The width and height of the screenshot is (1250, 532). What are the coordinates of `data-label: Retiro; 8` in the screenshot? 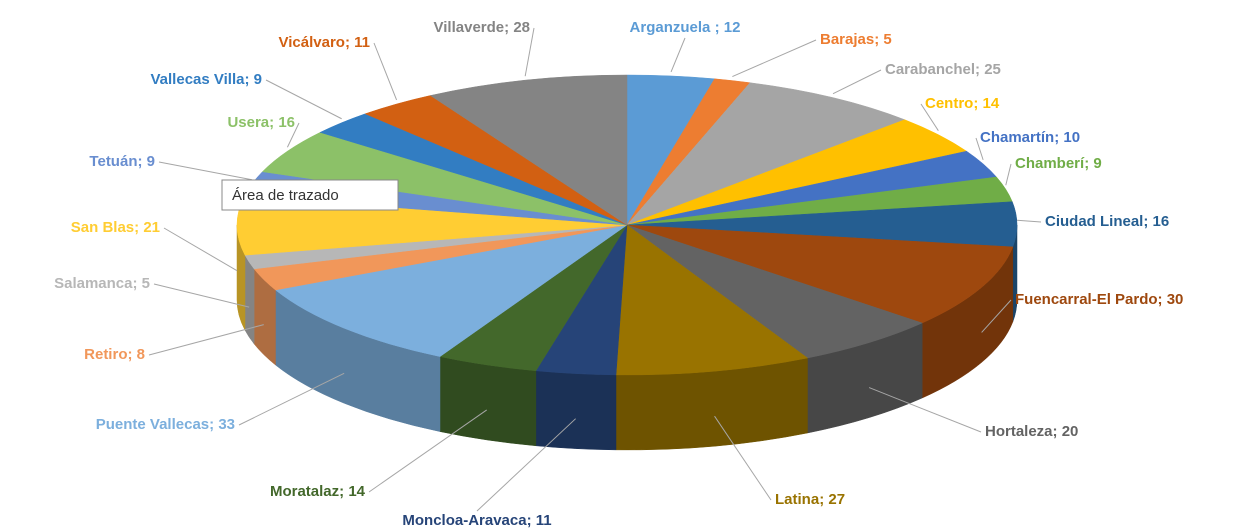 It's located at (114, 354).